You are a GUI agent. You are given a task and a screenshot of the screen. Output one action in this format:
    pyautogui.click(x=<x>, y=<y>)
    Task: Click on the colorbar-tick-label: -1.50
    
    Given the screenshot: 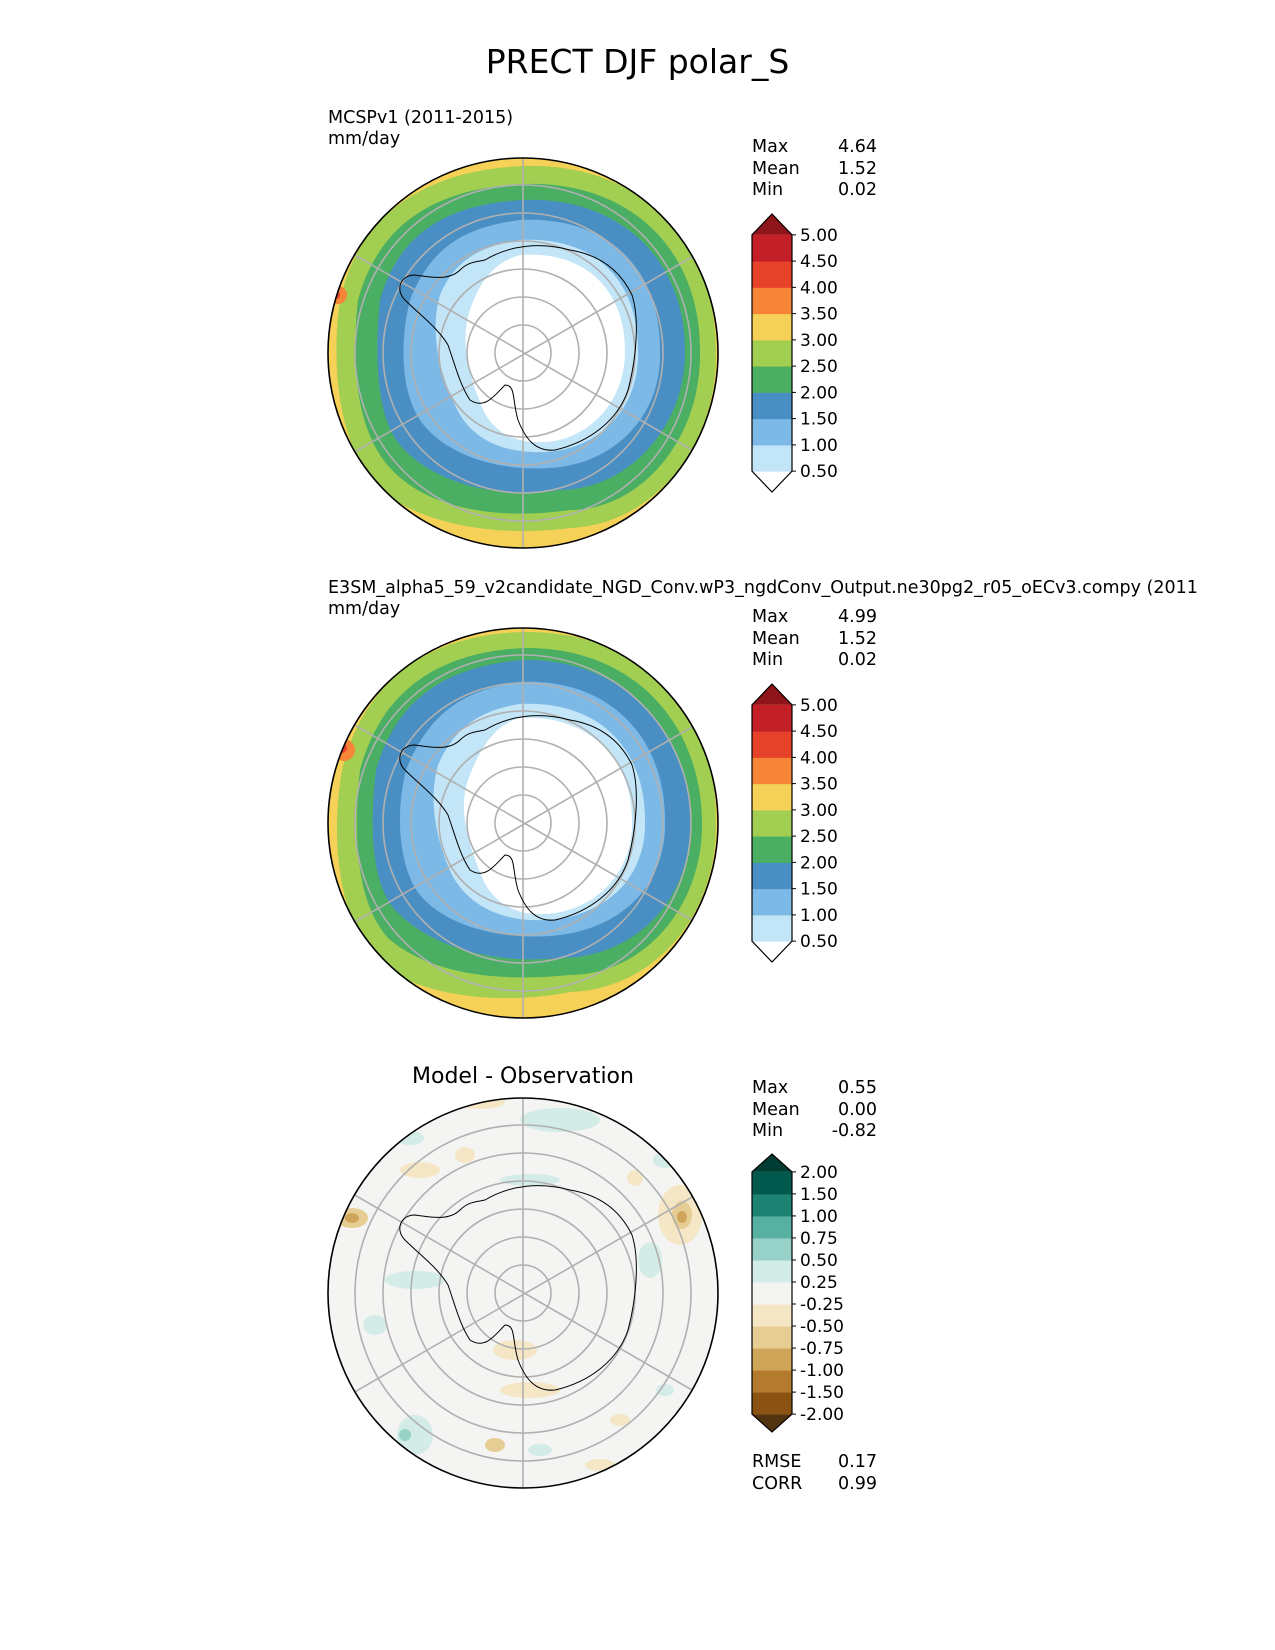 What is the action you would take?
    pyautogui.click(x=822, y=1393)
    